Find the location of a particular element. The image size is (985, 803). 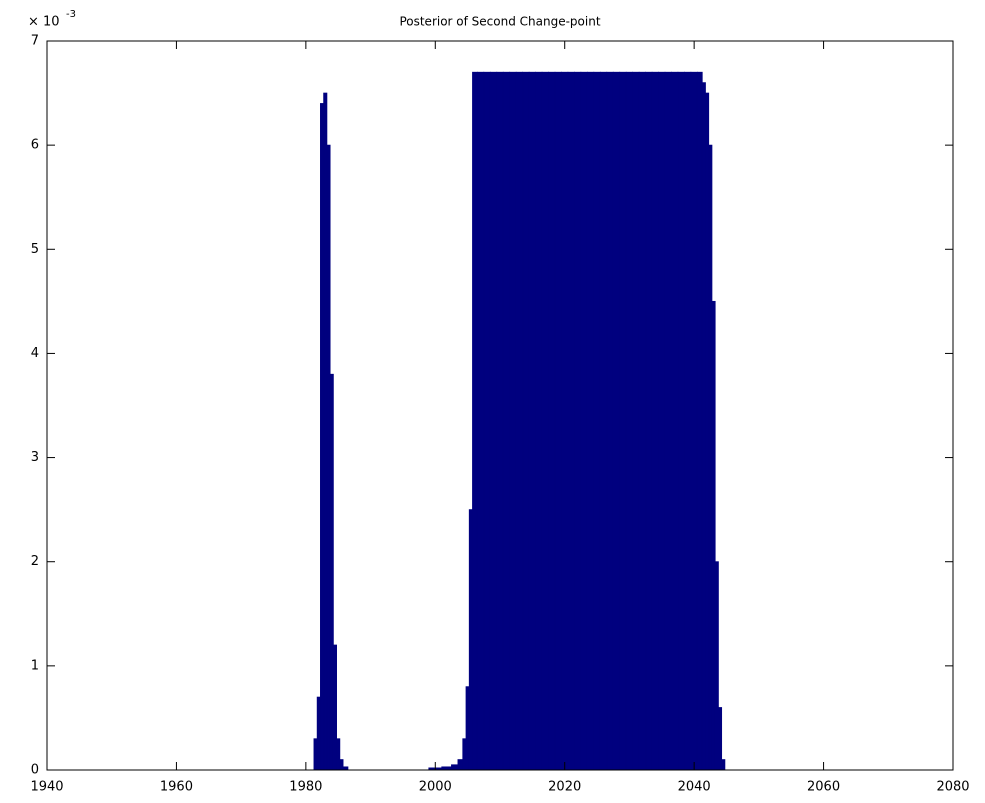

y-tick-label: 2 is located at coordinates (35, 561).